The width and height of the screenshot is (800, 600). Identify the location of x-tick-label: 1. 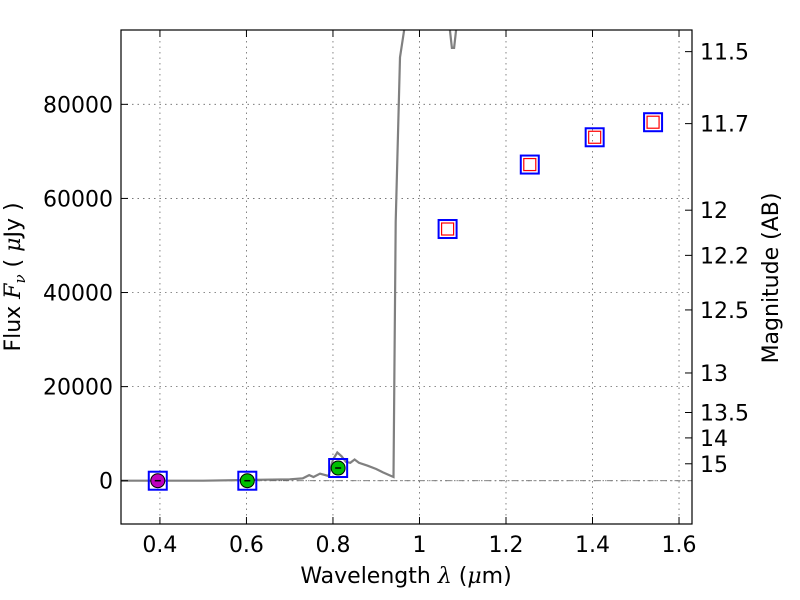
(419, 545).